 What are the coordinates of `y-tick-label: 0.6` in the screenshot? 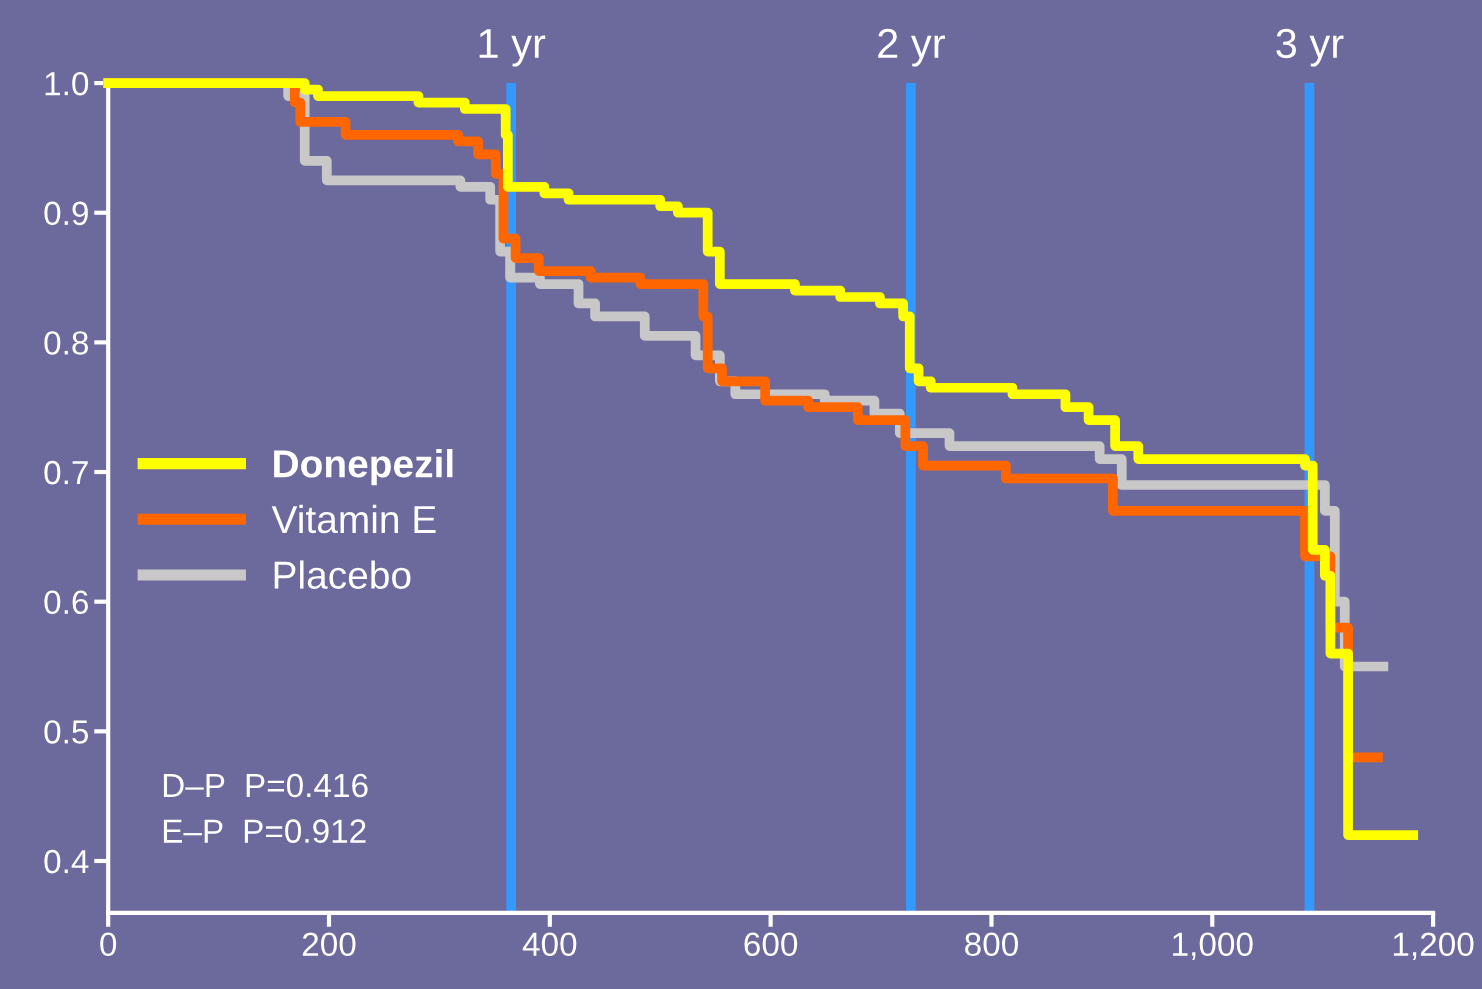 It's located at (66, 602).